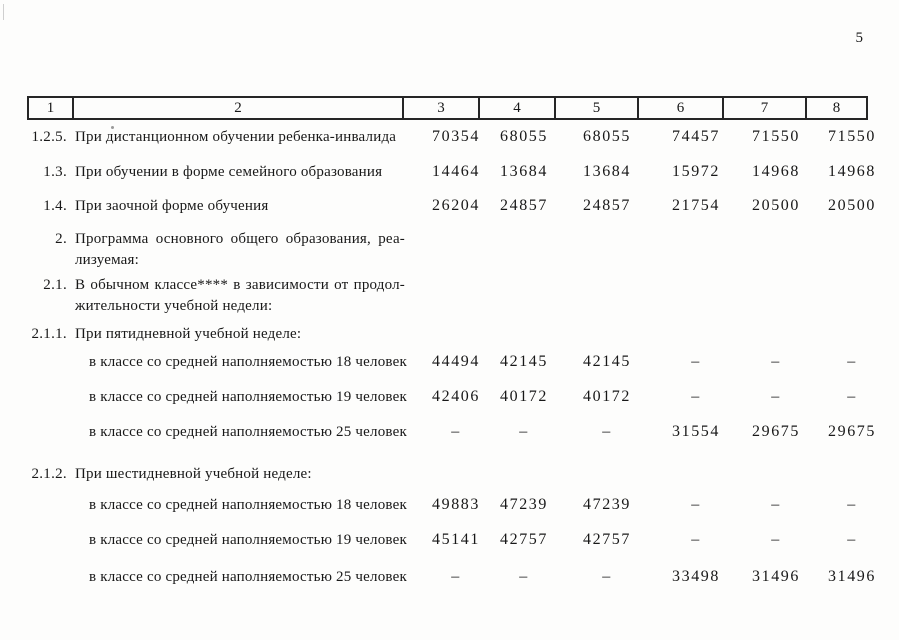 The image size is (899, 640). I want to click on cell-value: 13684, so click(524, 171).